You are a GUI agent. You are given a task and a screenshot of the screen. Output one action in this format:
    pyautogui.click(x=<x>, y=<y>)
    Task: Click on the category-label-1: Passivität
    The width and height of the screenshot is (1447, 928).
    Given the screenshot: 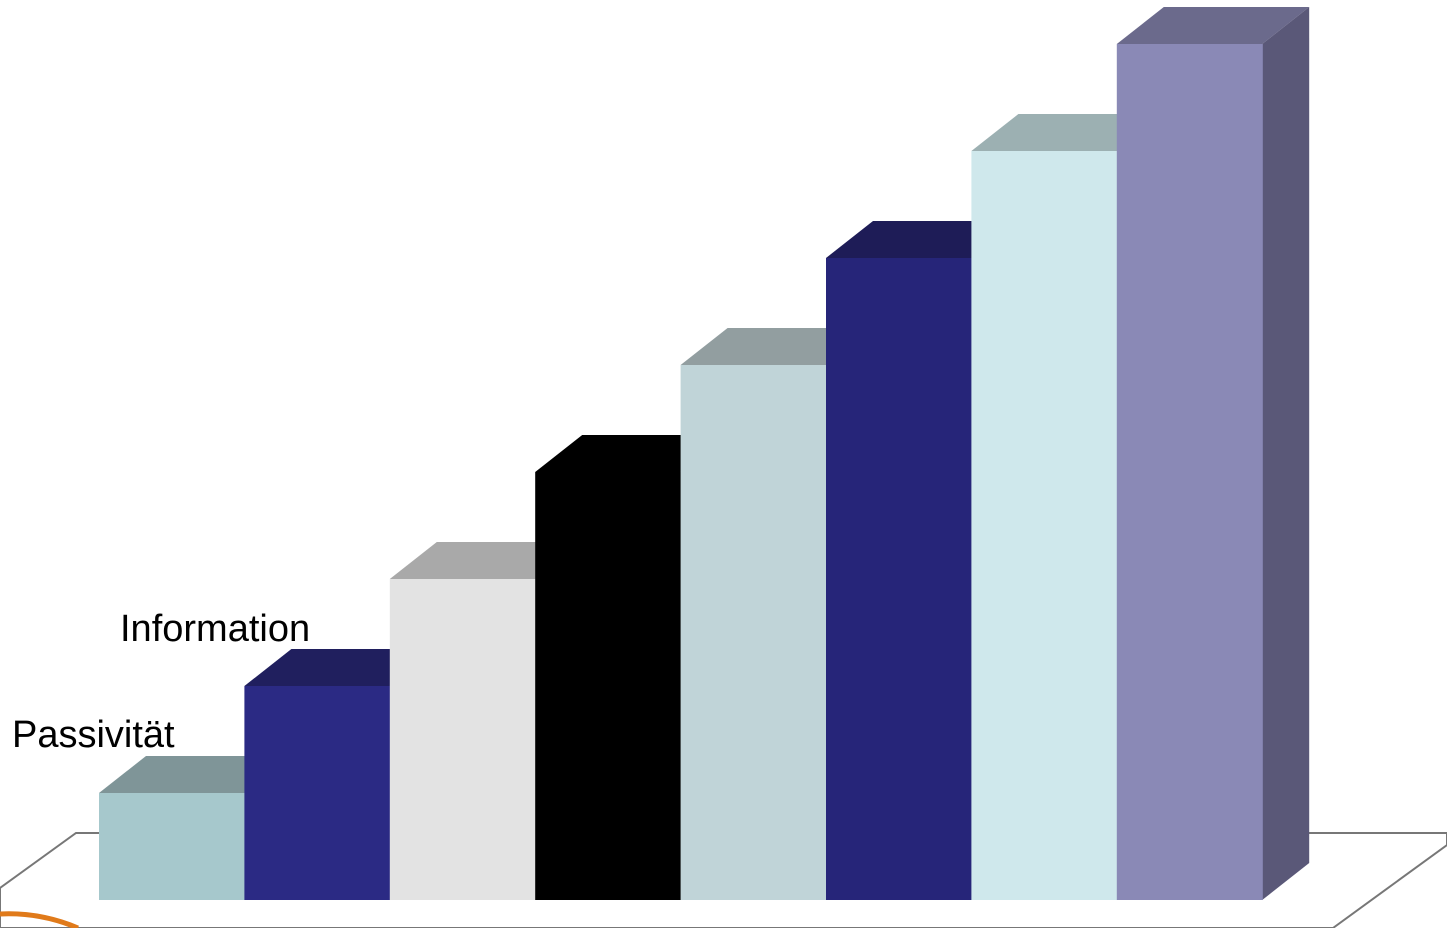 What is the action you would take?
    pyautogui.click(x=93, y=735)
    